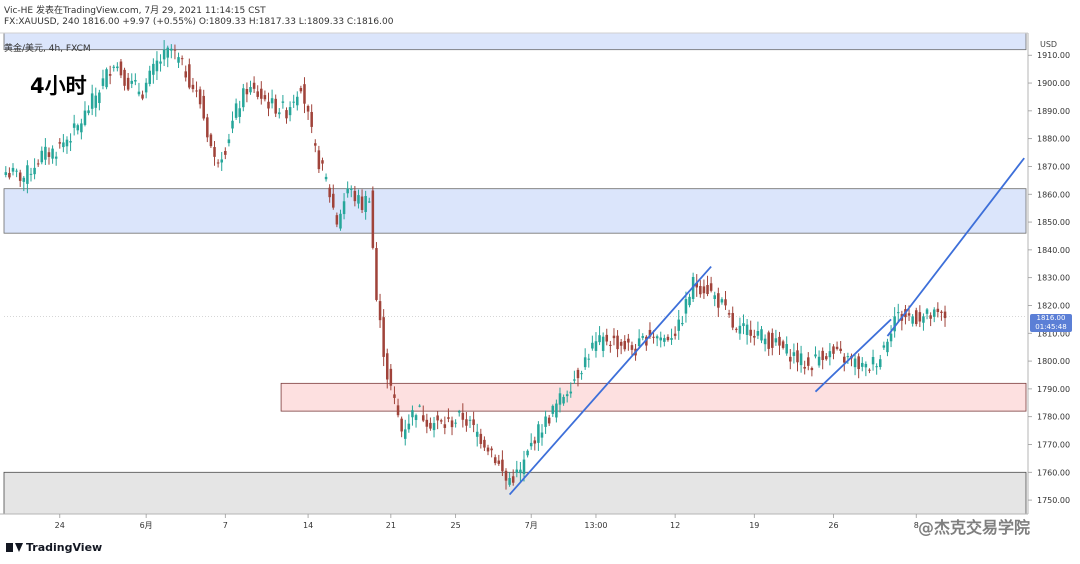 This screenshot has width=1080, height=564. Describe the element at coordinates (1053, 417) in the screenshot. I see `y-tick-label: 1780.00` at that location.